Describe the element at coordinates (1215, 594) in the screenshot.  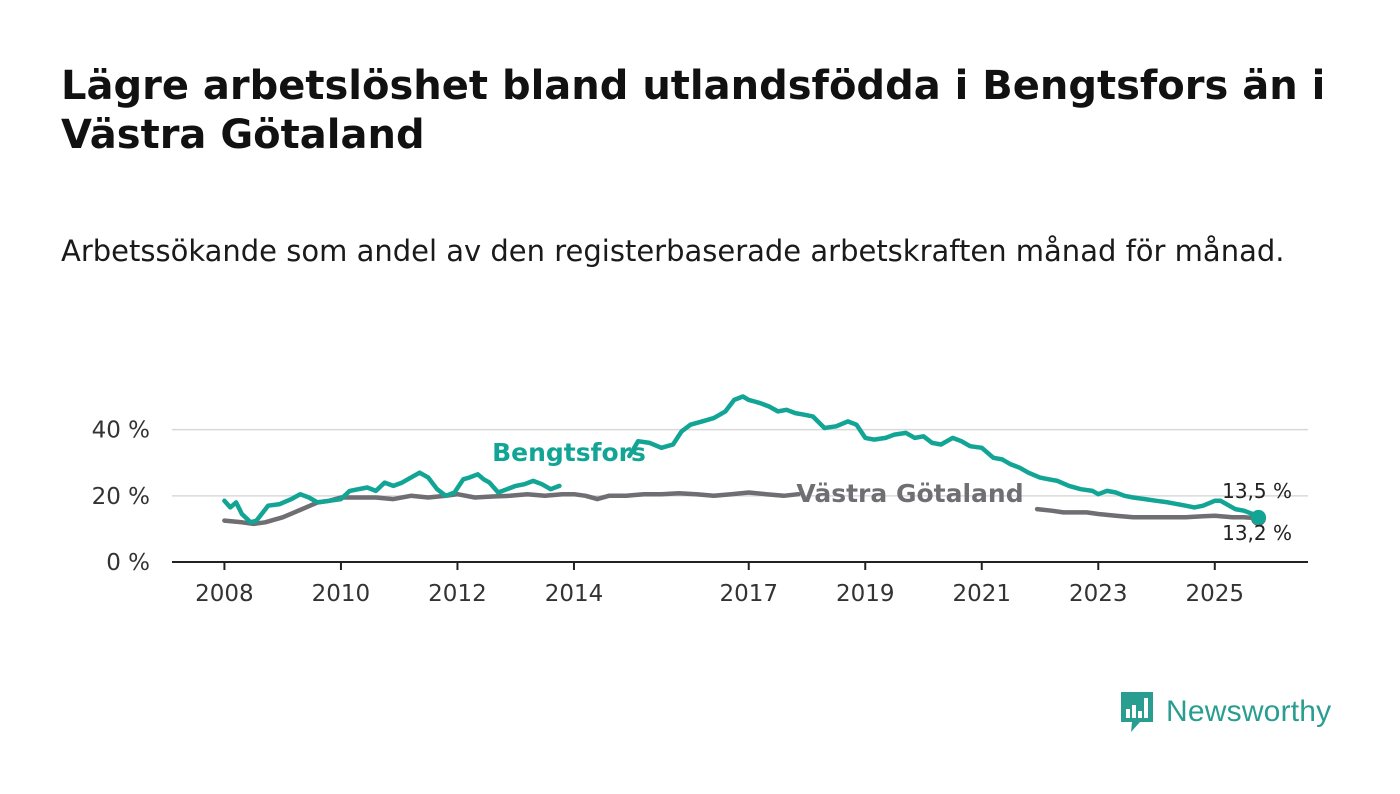
I see `x-tick-label: 2025` at that location.